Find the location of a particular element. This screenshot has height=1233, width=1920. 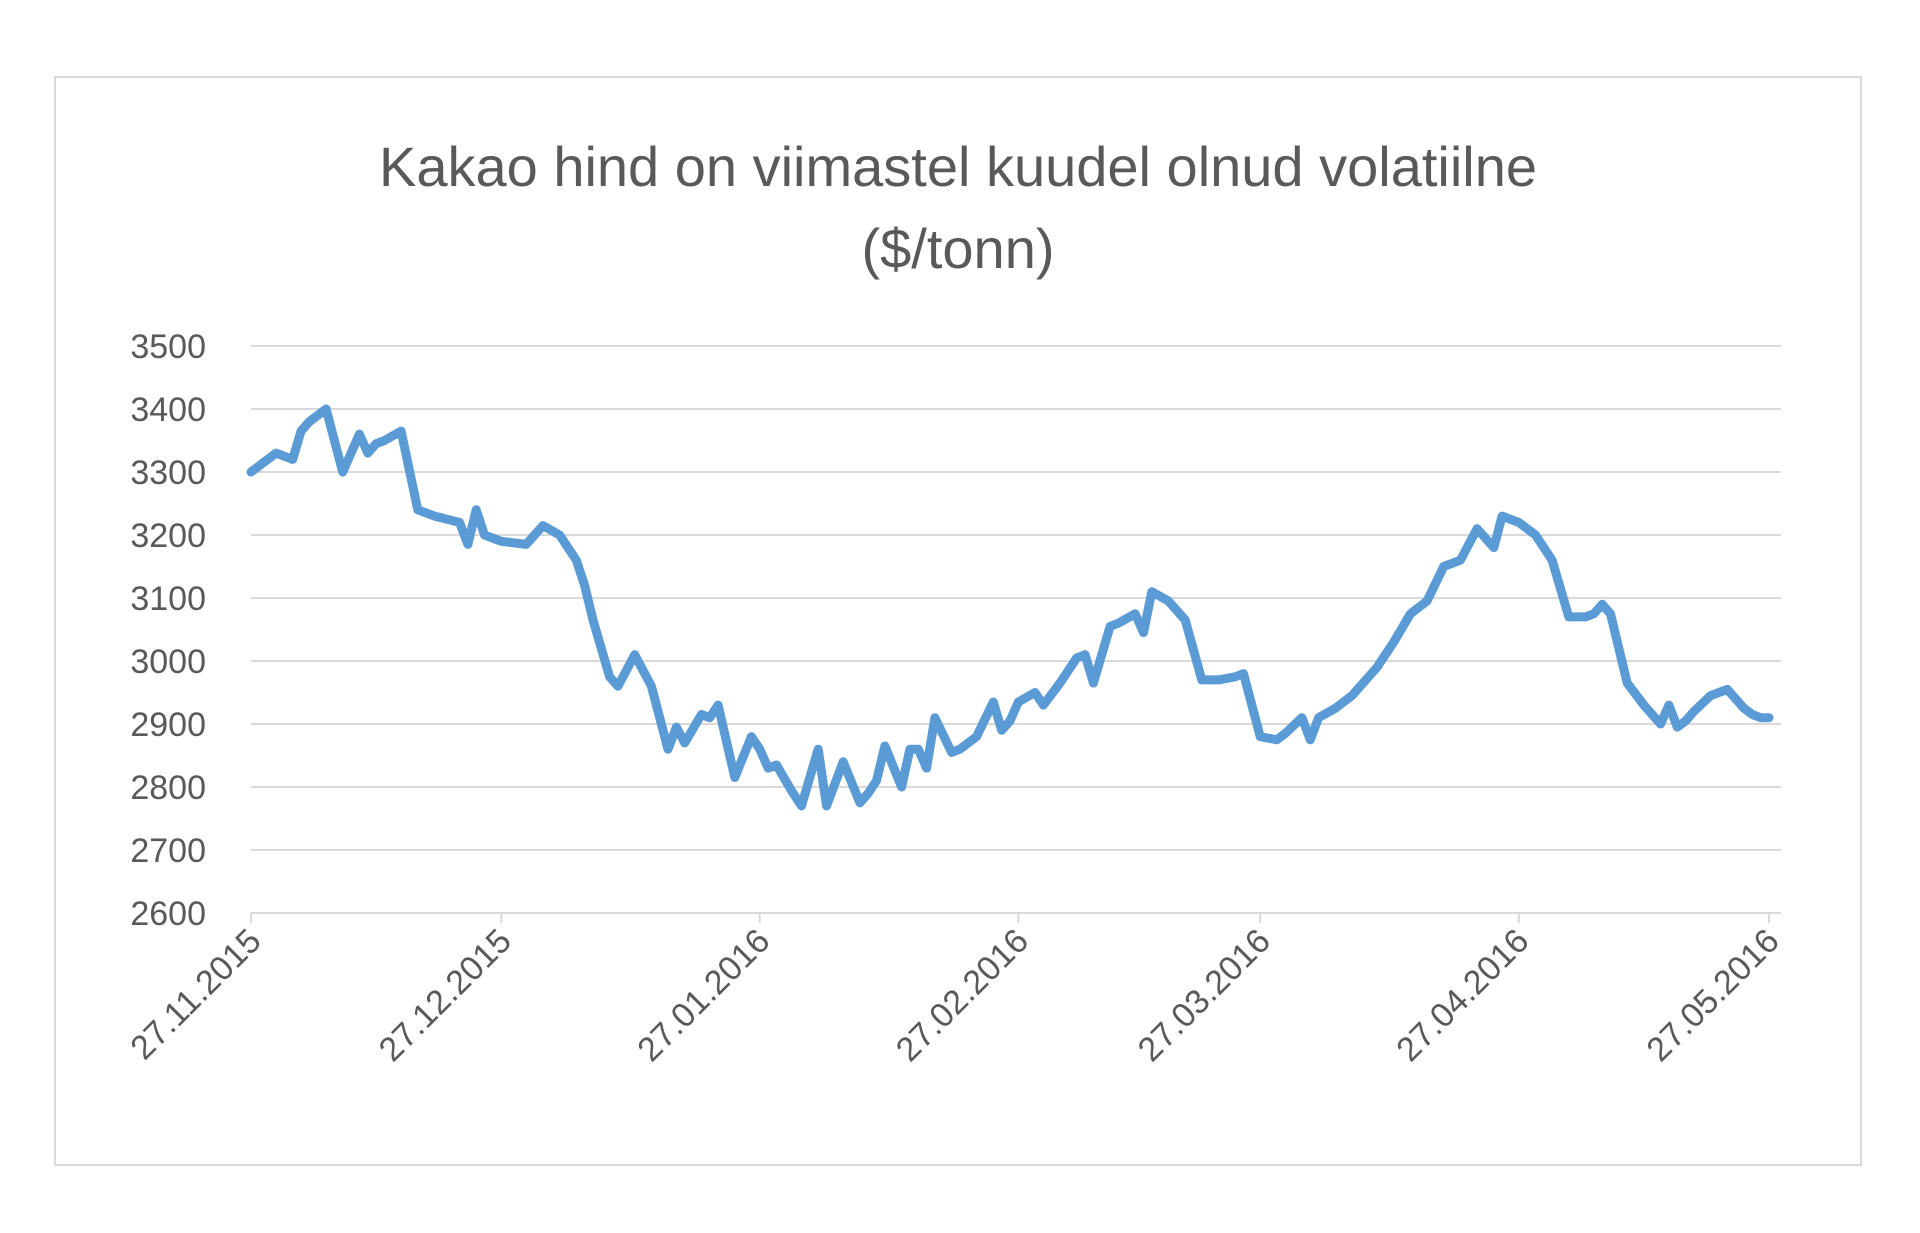

x-tick-label: 27.03.2016 is located at coordinates (1204, 995).